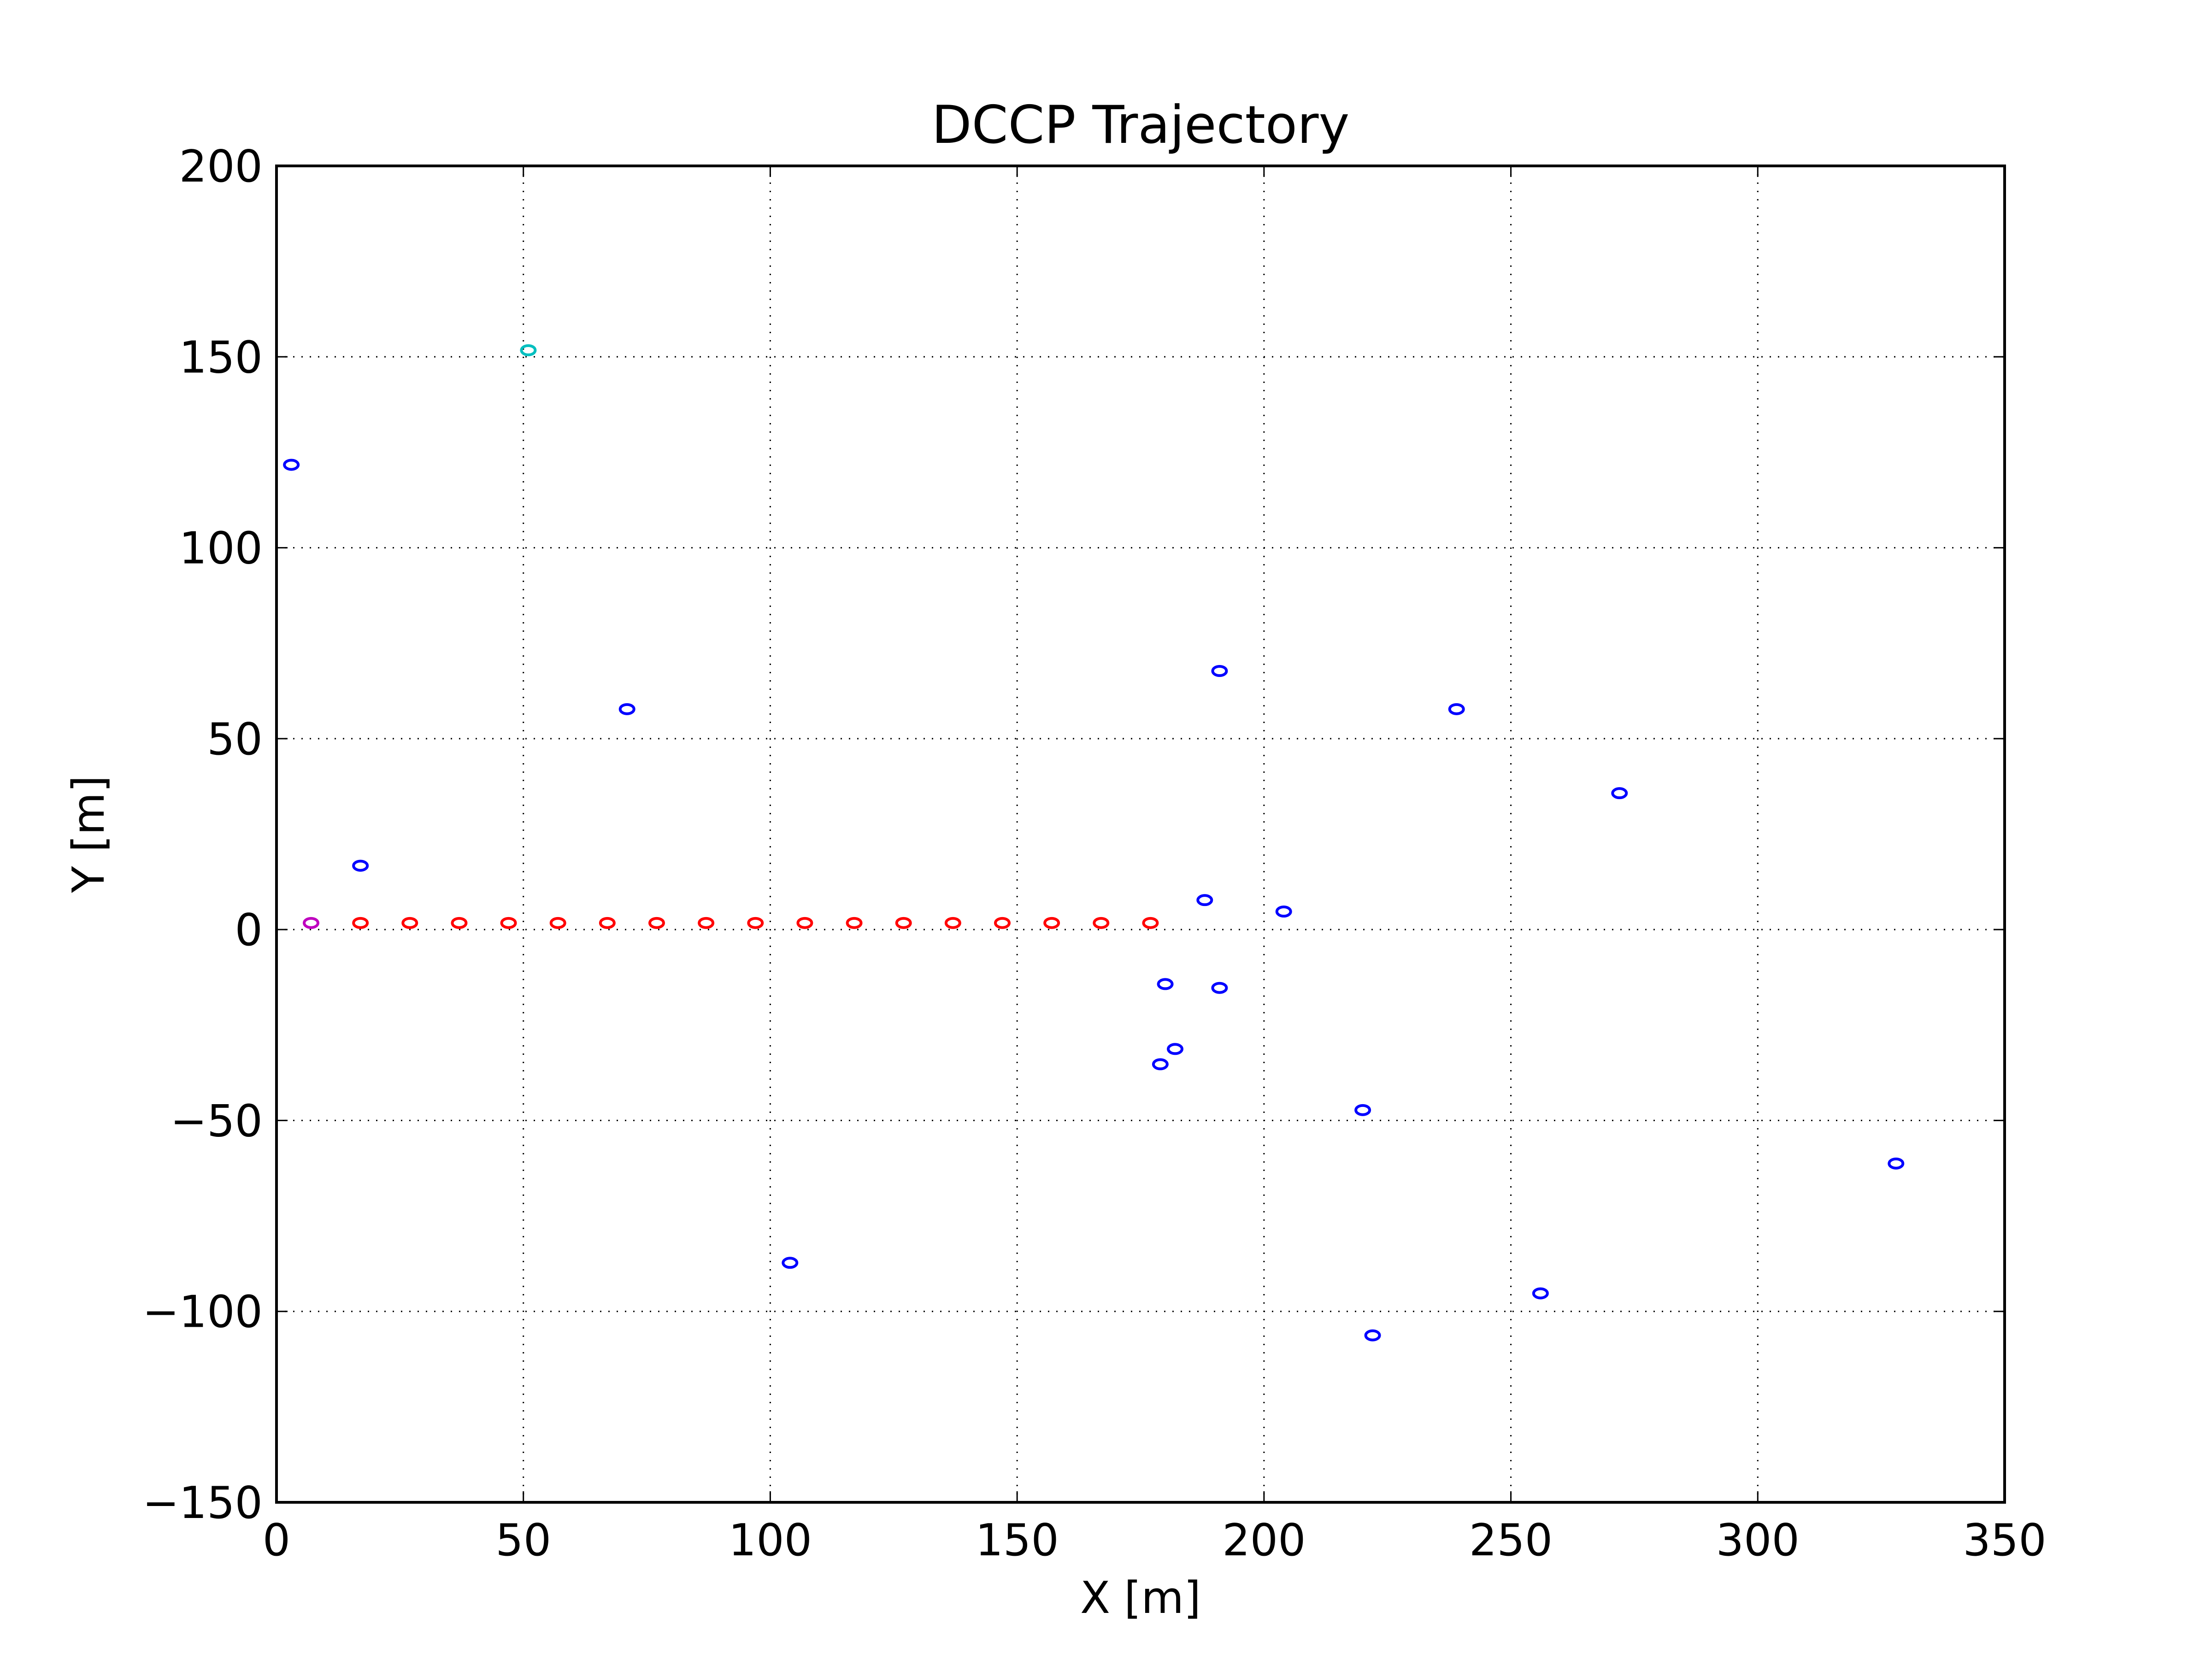 This screenshot has width=2212, height=1659. Describe the element at coordinates (1017, 1540) in the screenshot. I see `x-tick-label: 150` at that location.